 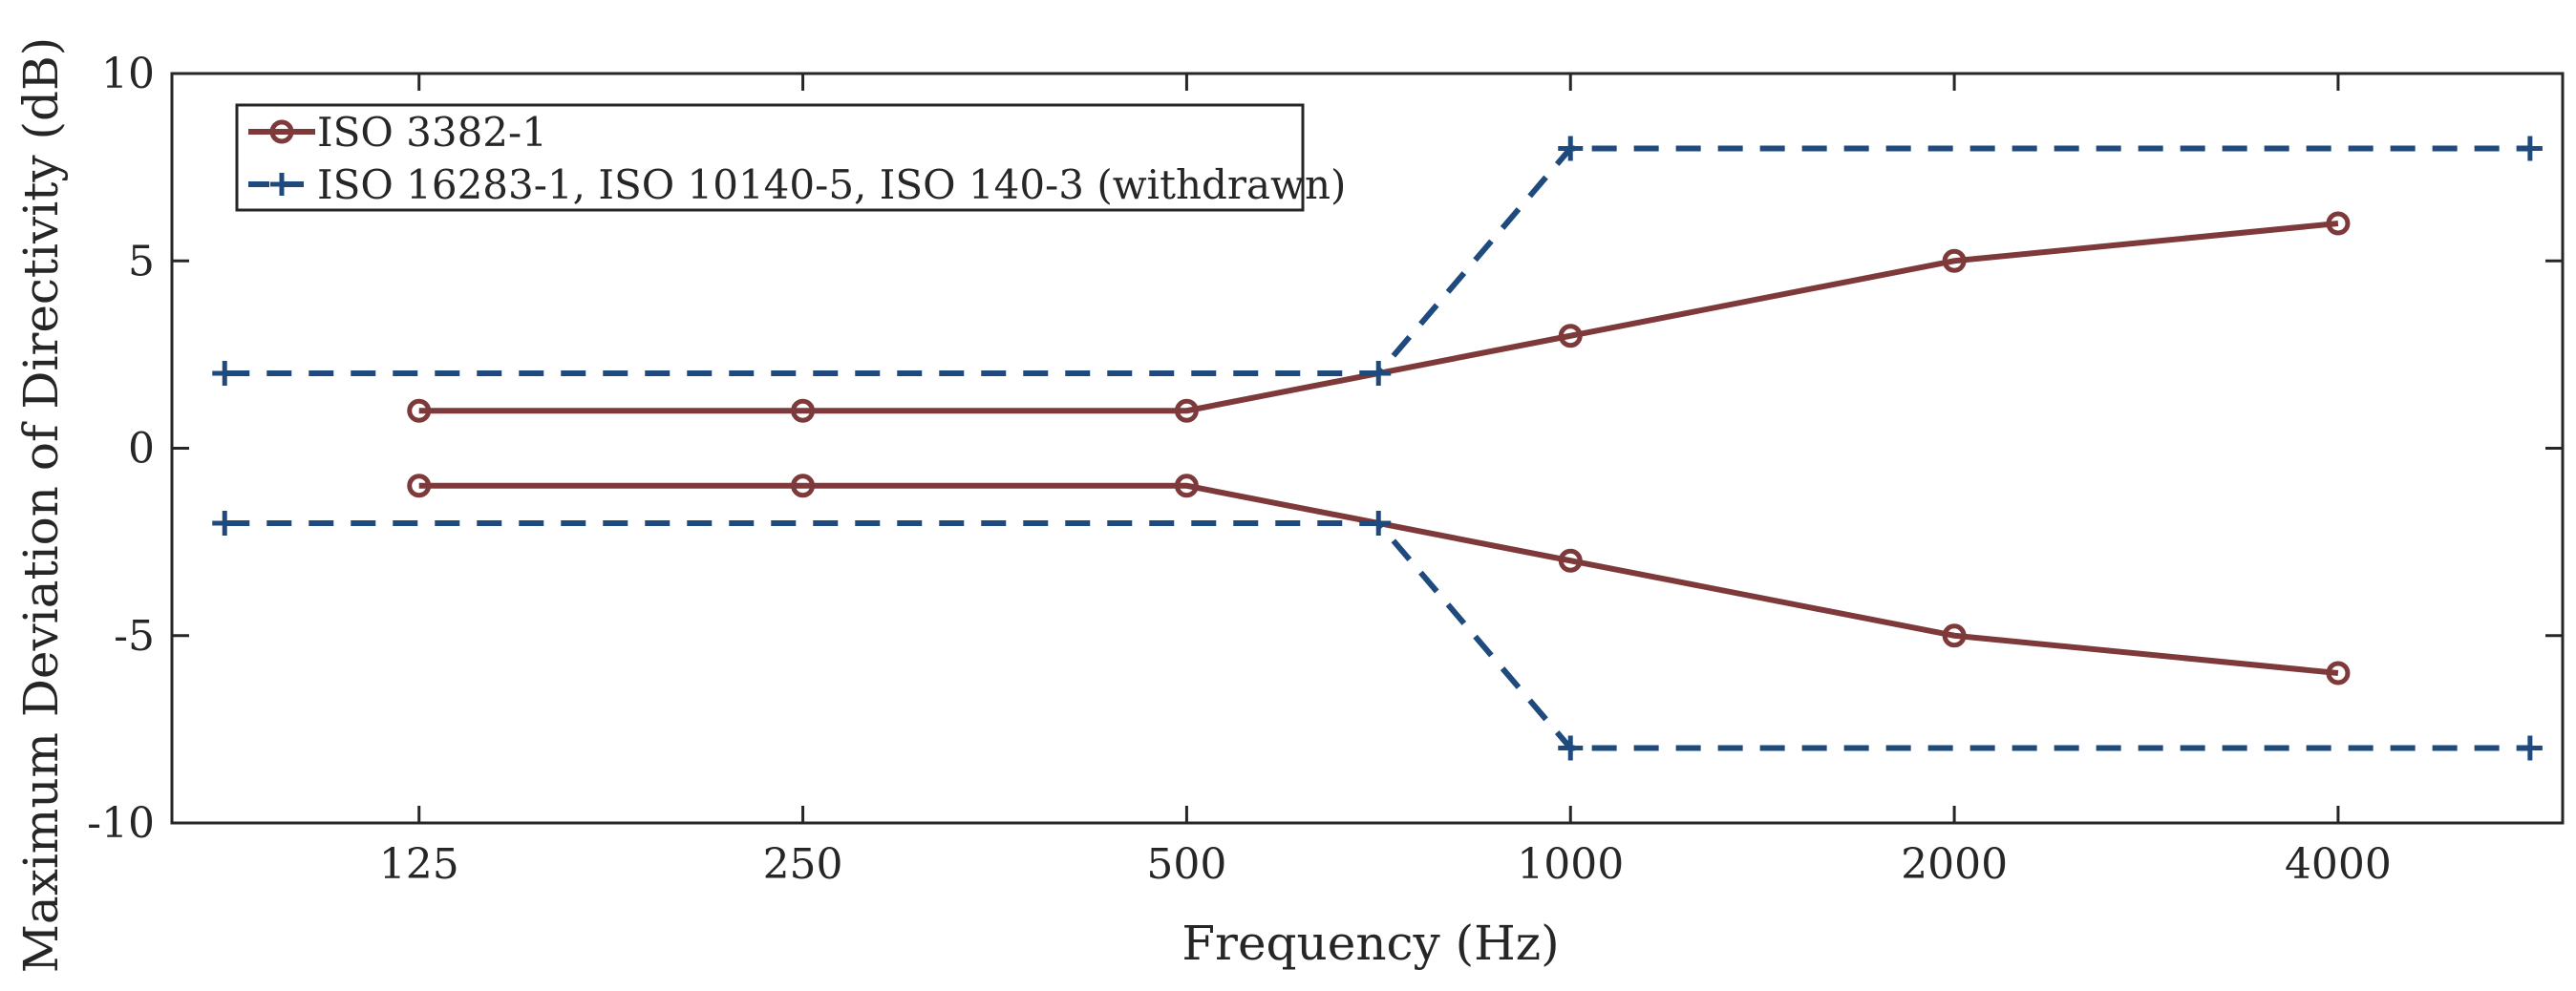 I want to click on legend-label-iso-3382: ISO 3382-1, so click(x=432, y=132).